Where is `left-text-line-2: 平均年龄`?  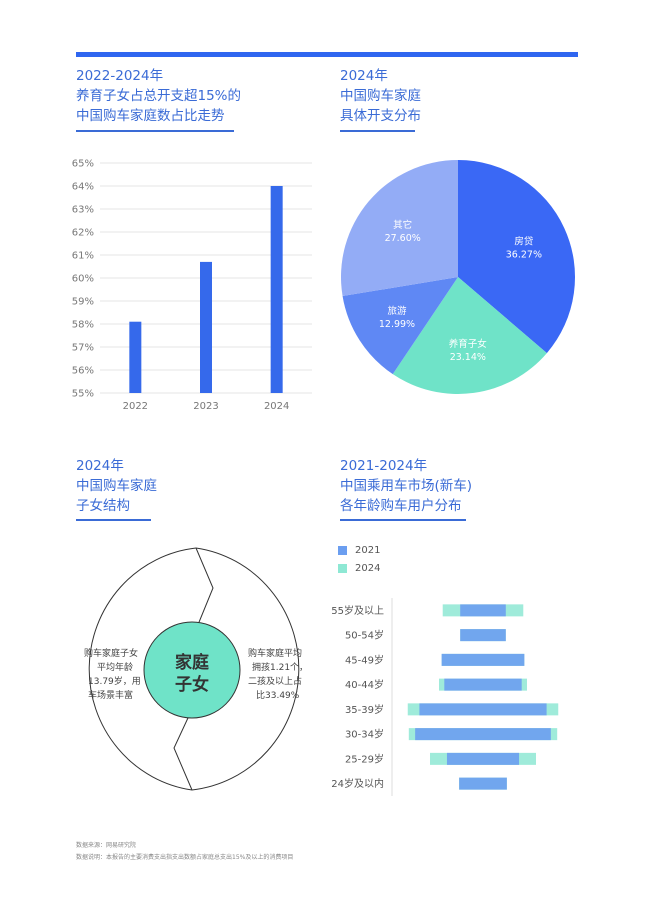 left-text-line-2: 平均年龄 is located at coordinates (115, 667).